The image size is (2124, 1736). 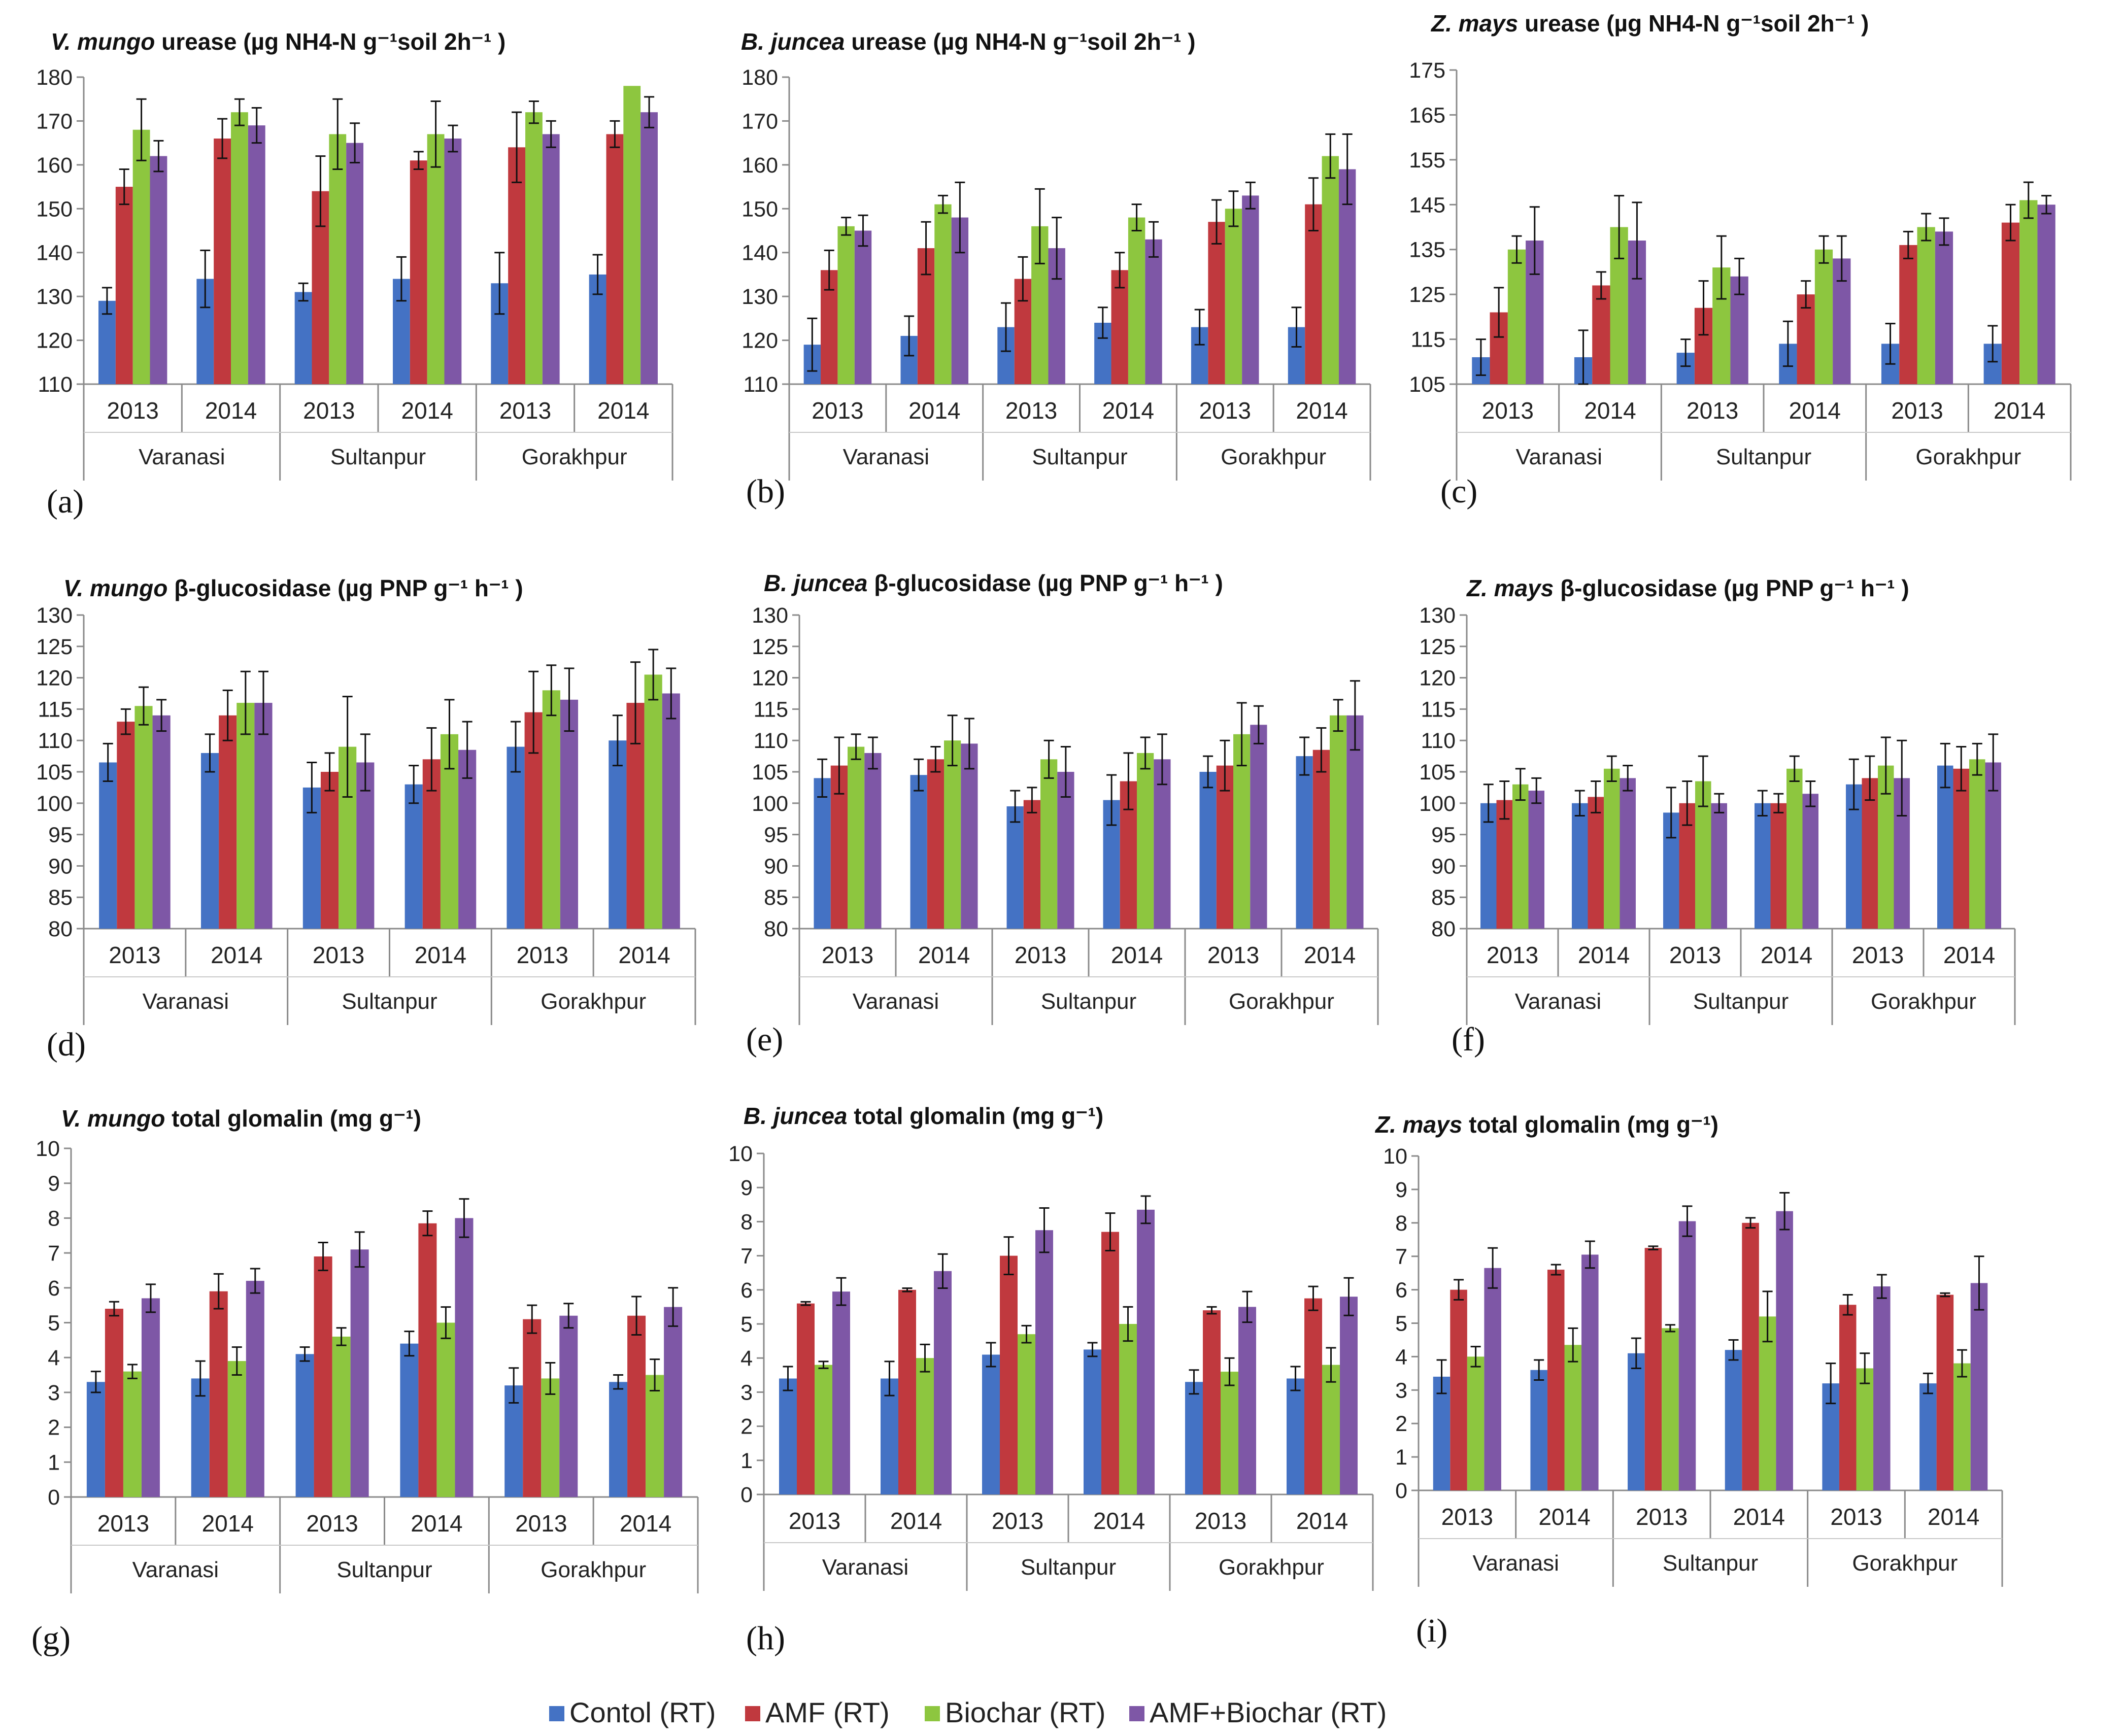 What do you see at coordinates (924, 1116) in the screenshot?
I see `chart-title: B. juncea total glomalin (mg g⁻¹)` at bounding box center [924, 1116].